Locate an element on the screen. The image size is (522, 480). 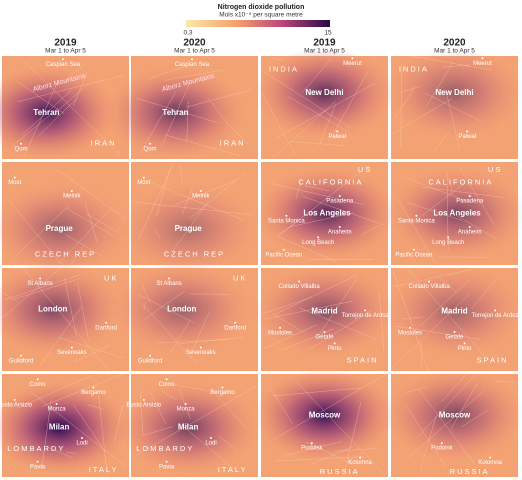
city-label: Madrid is located at coordinates (324, 310).